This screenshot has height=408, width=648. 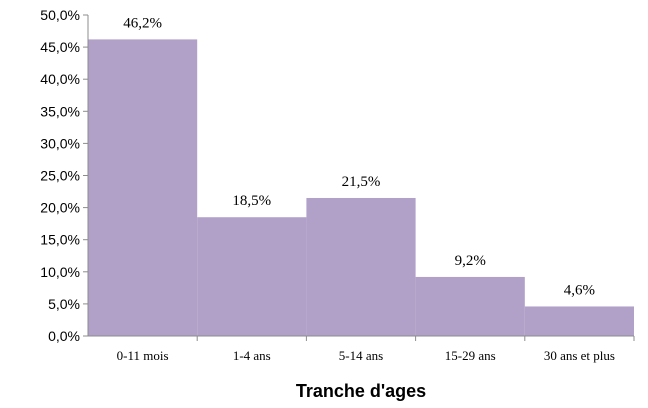 What do you see at coordinates (60, 143) in the screenshot?
I see `y-tick-label: 30,0%` at bounding box center [60, 143].